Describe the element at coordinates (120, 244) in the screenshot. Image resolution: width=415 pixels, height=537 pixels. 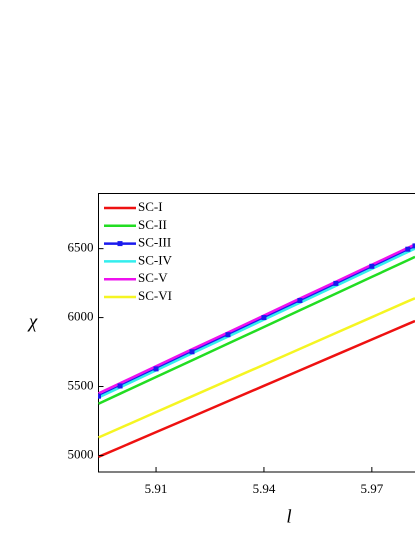
I see `legend-marker` at that location.